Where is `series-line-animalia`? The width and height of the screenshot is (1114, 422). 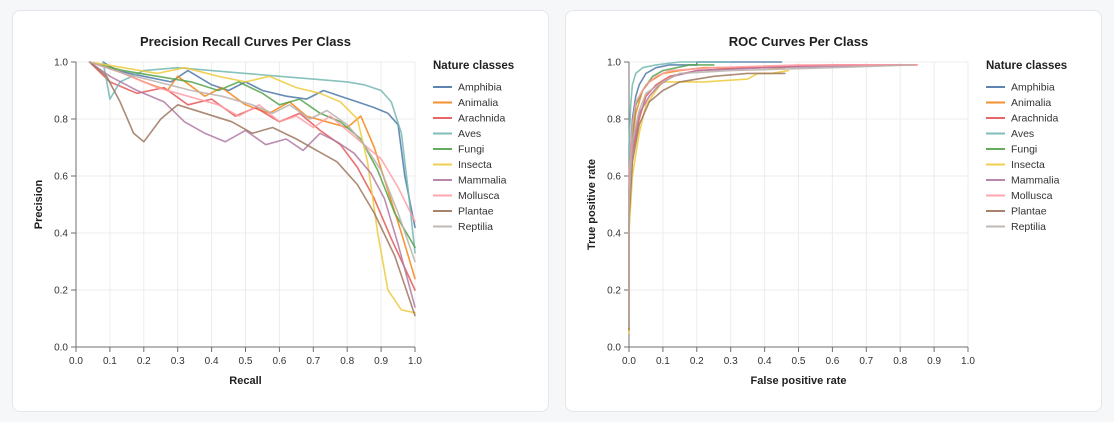
series-line-animalia is located at coordinates (707, 195).